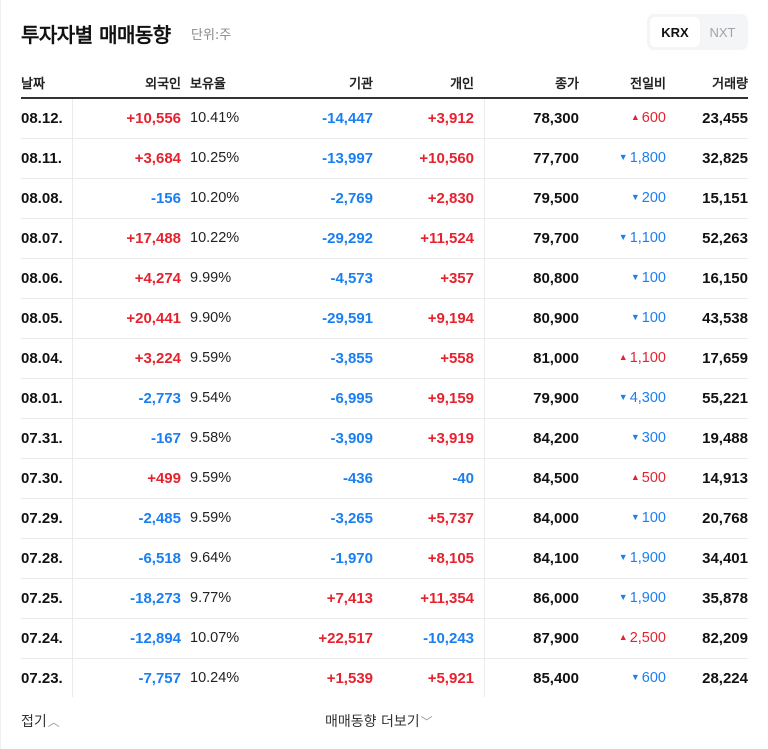 The image size is (768, 749). What do you see at coordinates (725, 318) in the screenshot?
I see `cell-volume: 43,538` at bounding box center [725, 318].